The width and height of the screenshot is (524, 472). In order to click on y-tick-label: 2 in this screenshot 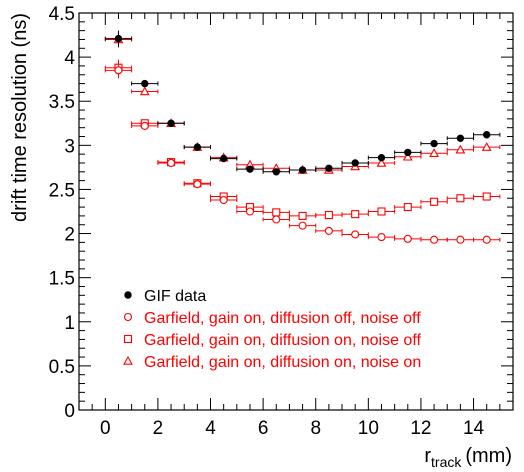, I will do `click(69, 235)`.